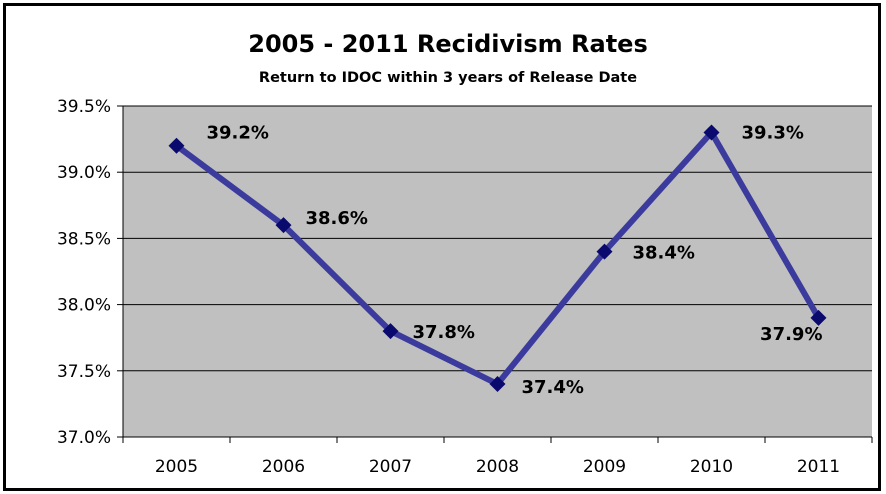 This screenshot has height=494, width=886. Describe the element at coordinates (84, 438) in the screenshot. I see `y-tick-label: 37.0%` at that location.